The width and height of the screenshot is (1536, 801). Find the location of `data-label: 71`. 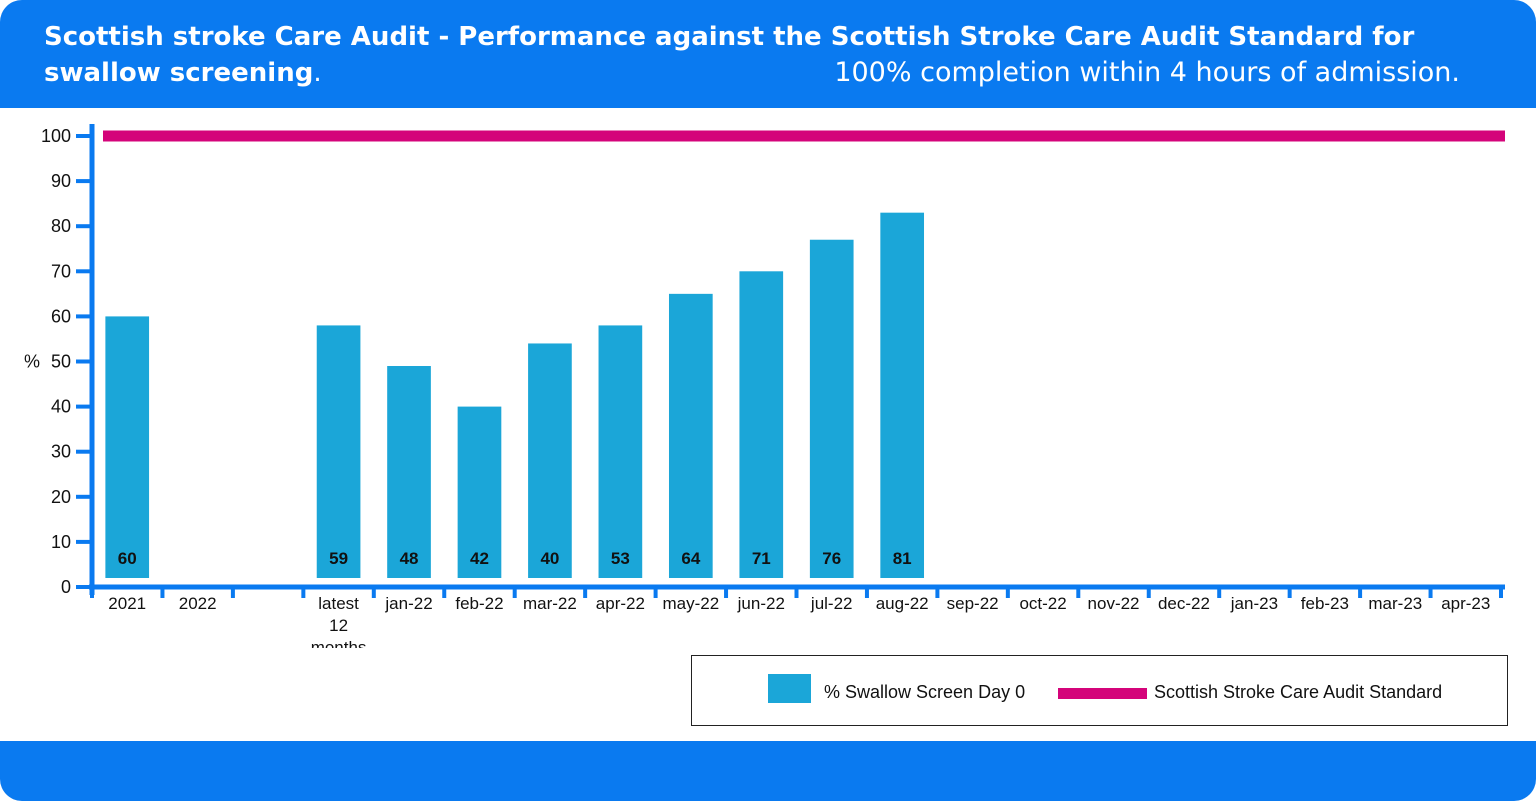

data-label: 71 is located at coordinates (761, 558).